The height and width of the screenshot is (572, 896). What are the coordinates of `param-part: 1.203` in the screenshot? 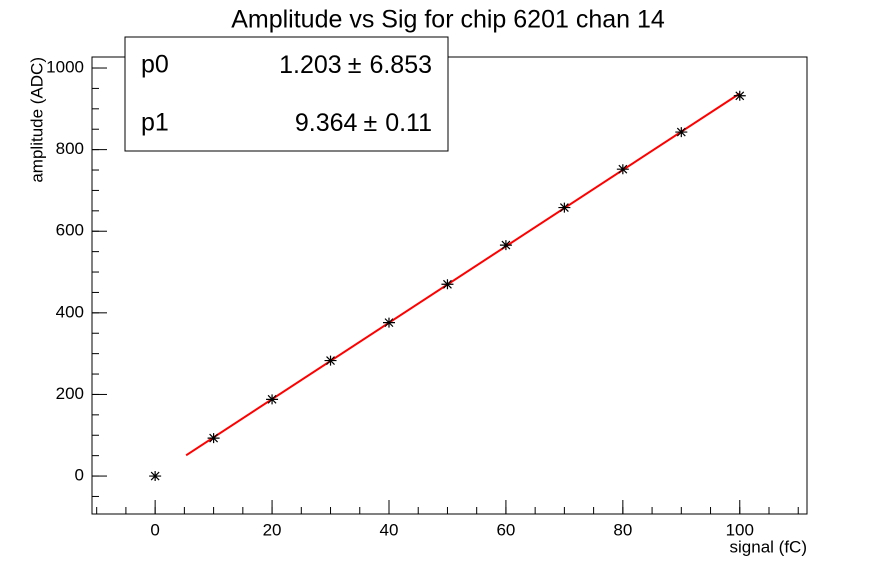 It's located at (310, 65).